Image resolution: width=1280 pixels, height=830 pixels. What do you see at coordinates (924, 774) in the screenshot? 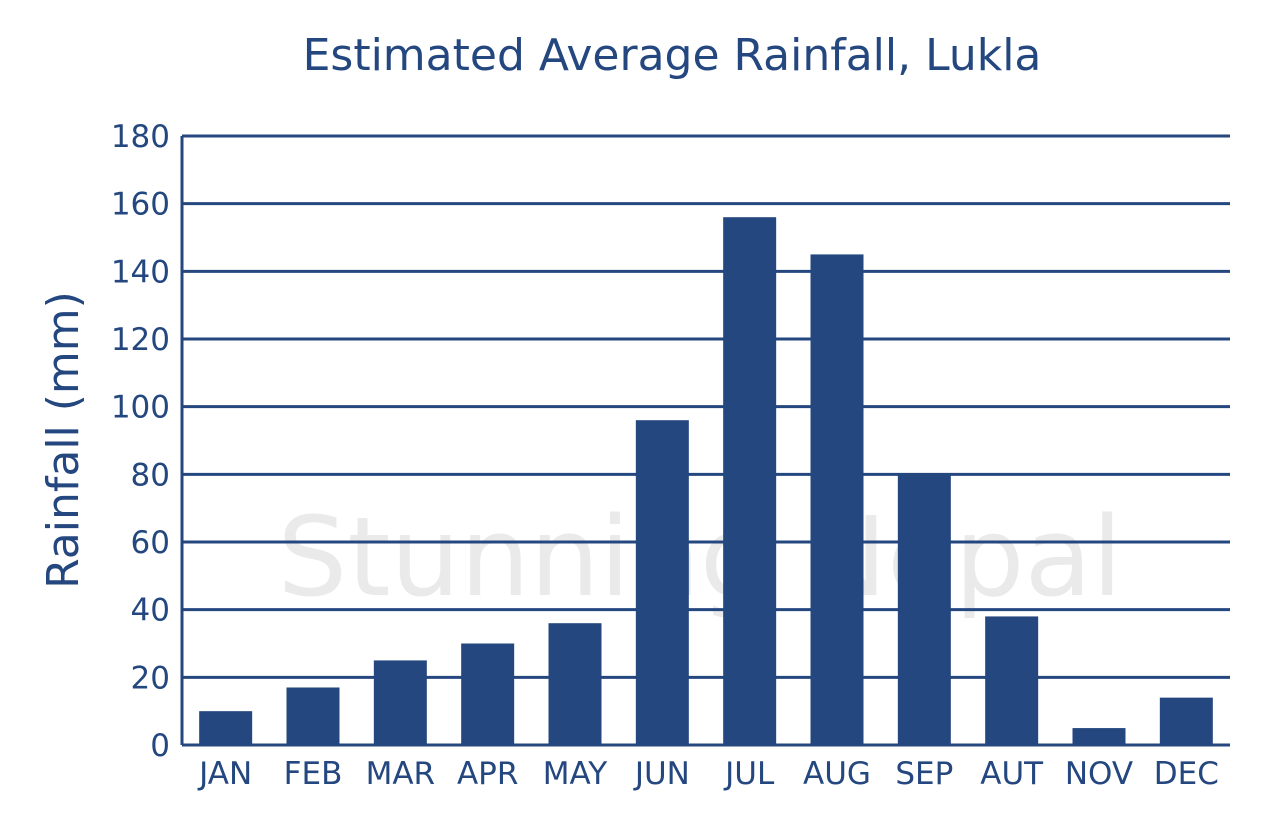
I see `x-tick-label-sep: SEP` at bounding box center [924, 774].